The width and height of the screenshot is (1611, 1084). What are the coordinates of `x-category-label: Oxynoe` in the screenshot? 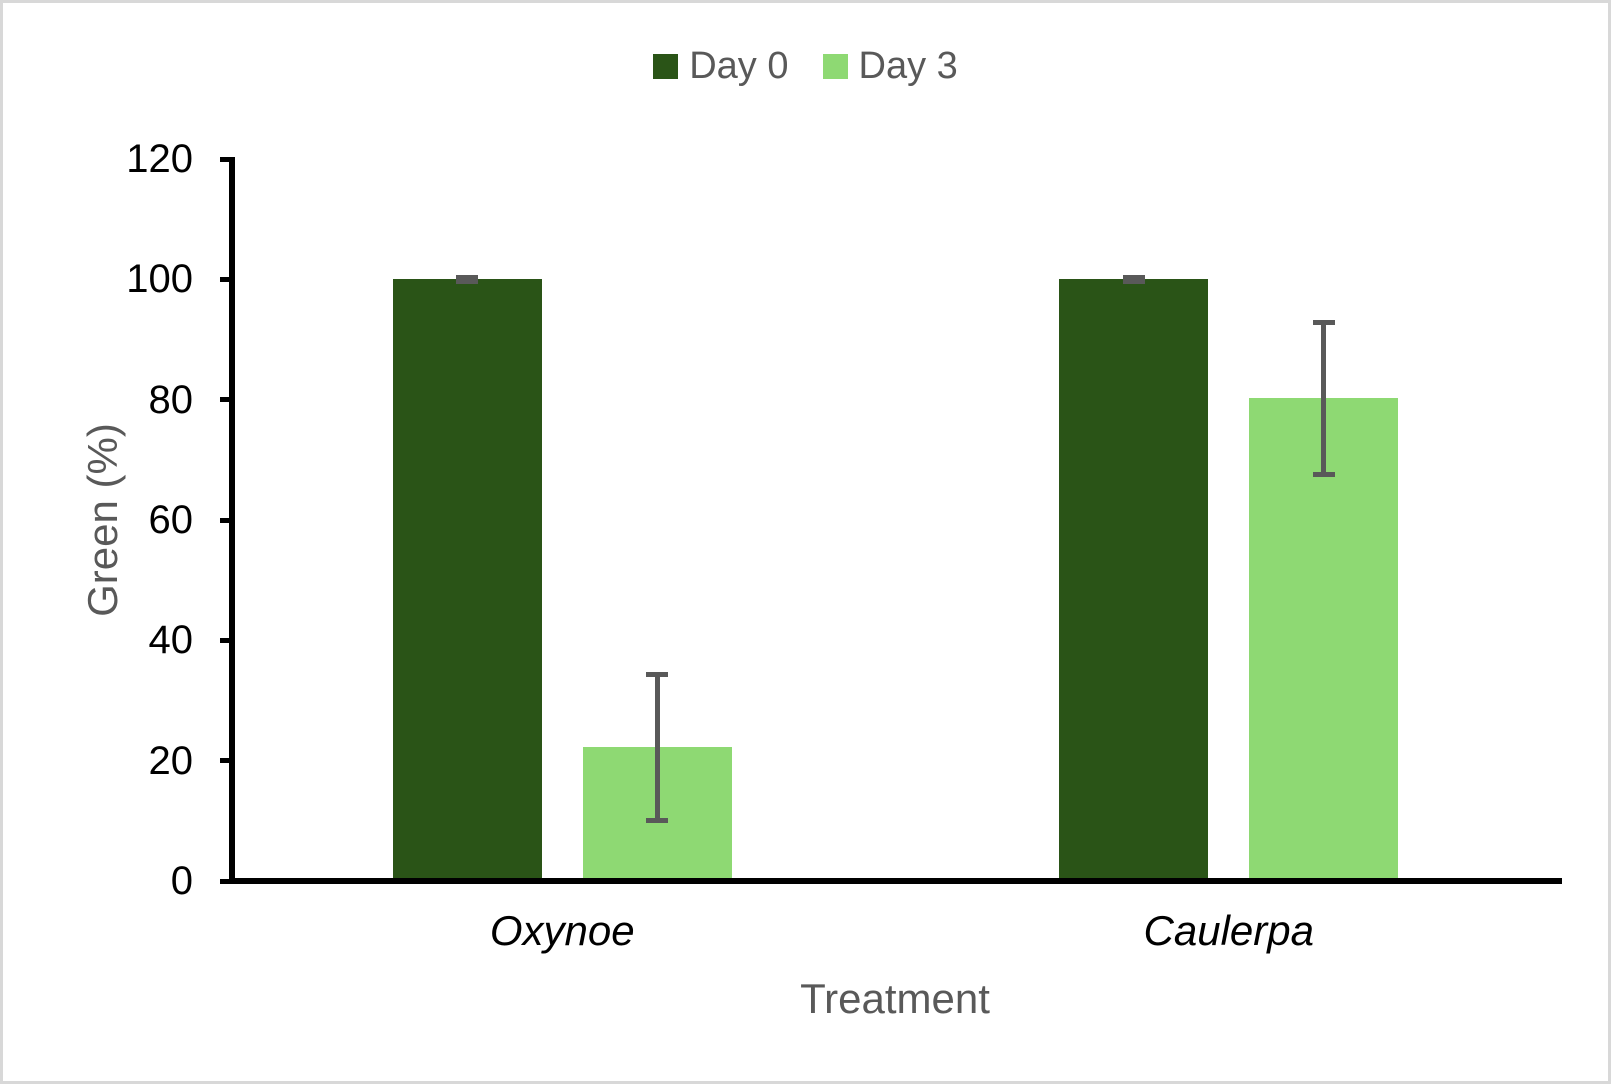 It's located at (562, 930).